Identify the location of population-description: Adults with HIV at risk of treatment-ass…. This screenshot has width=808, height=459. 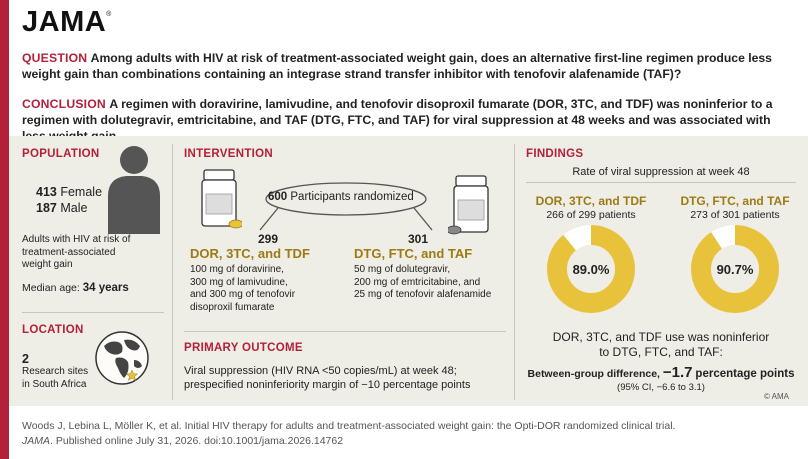
(76, 252).